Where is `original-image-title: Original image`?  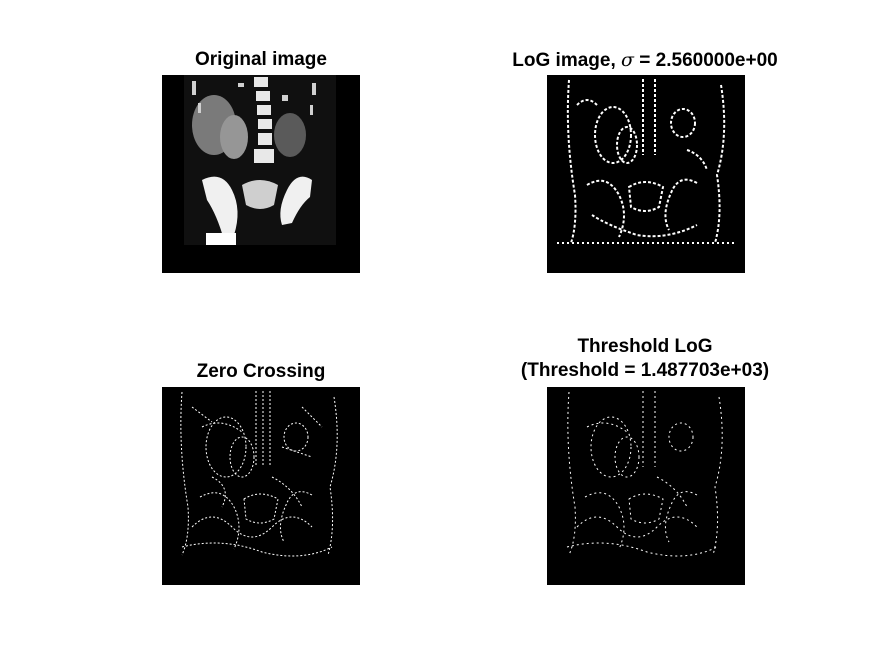 original-image-title: Original image is located at coordinates (261, 59).